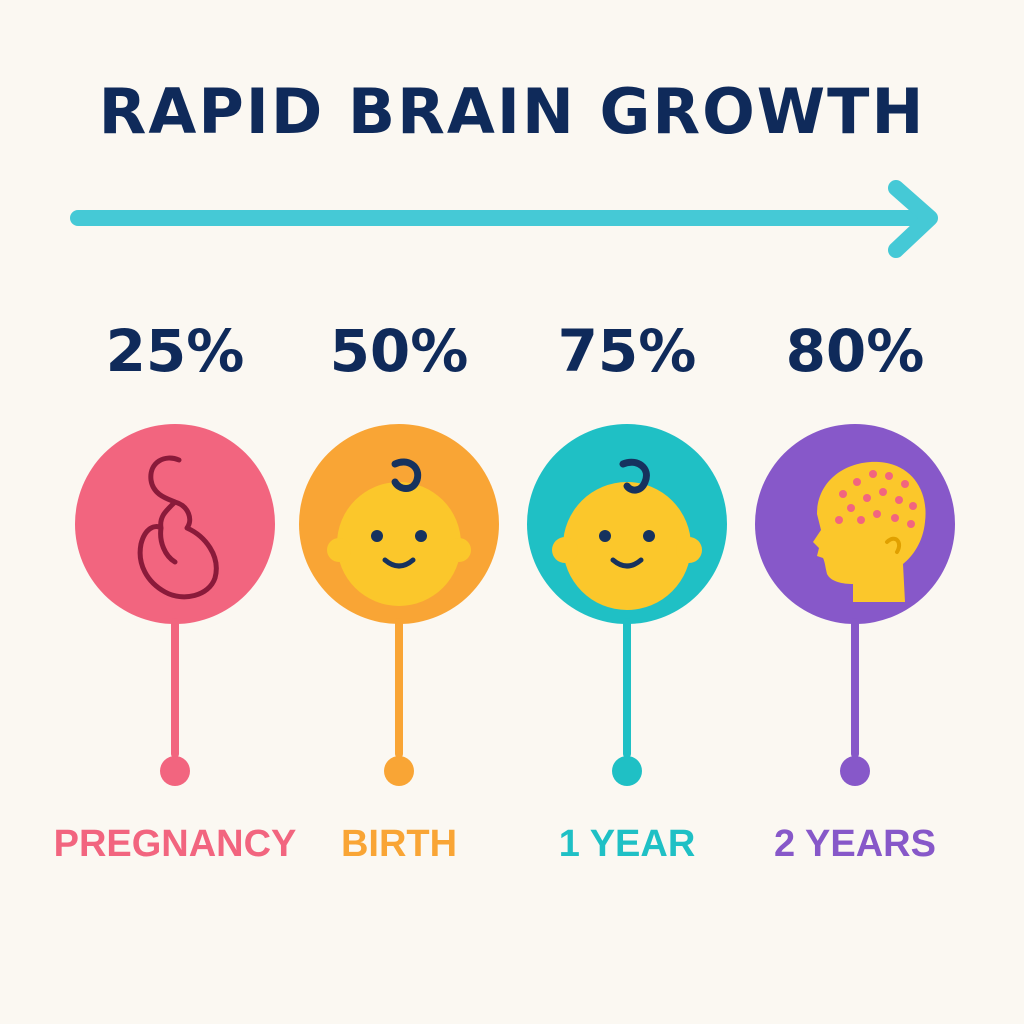 The image size is (1024, 1024). Describe the element at coordinates (869, 531) in the screenshot. I see `child-brain-profile-icon` at that location.